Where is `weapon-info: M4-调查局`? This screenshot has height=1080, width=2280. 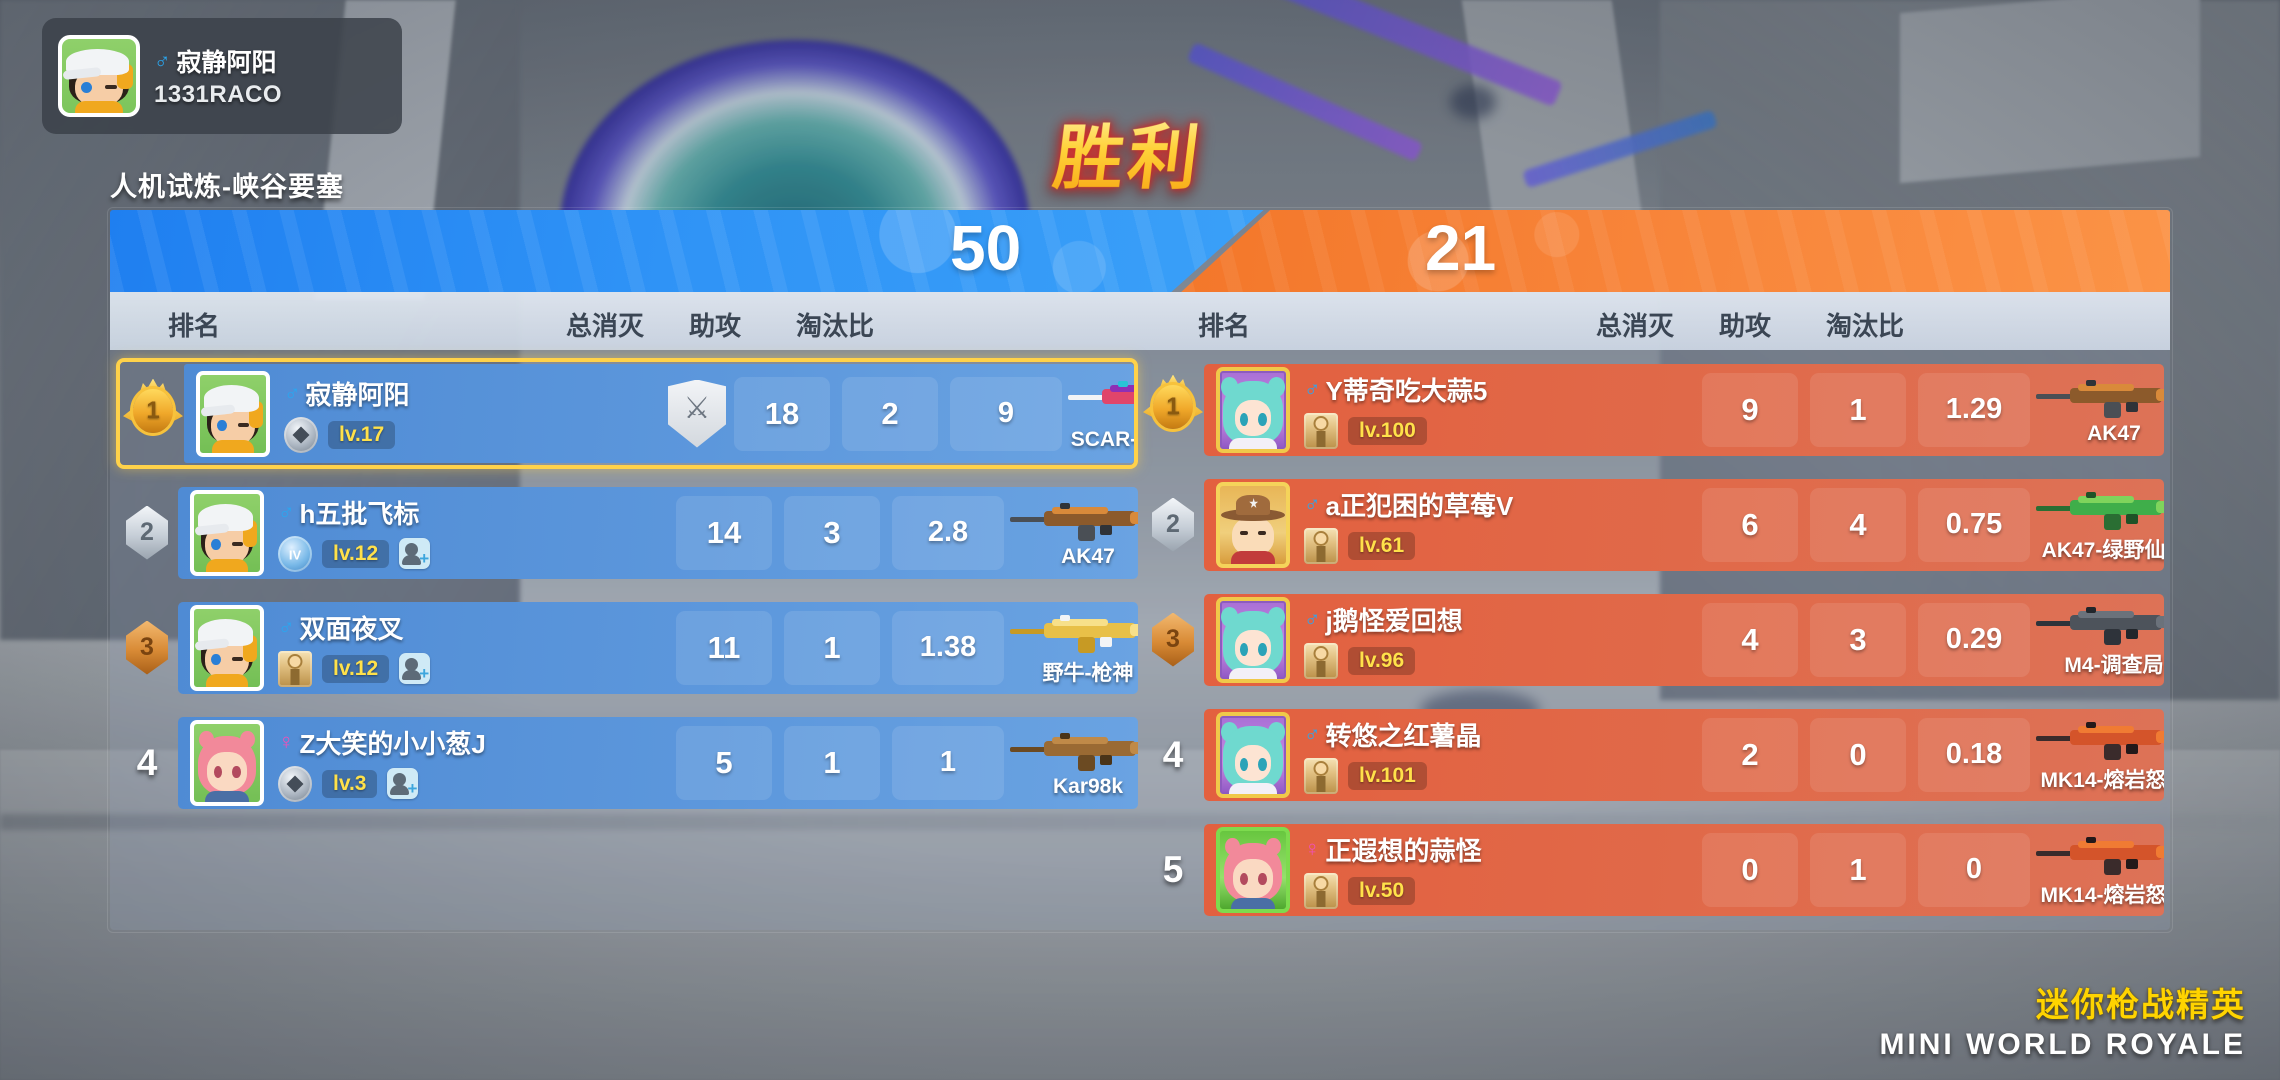
weapon-info: M4-调查局 is located at coordinates (2097, 640).